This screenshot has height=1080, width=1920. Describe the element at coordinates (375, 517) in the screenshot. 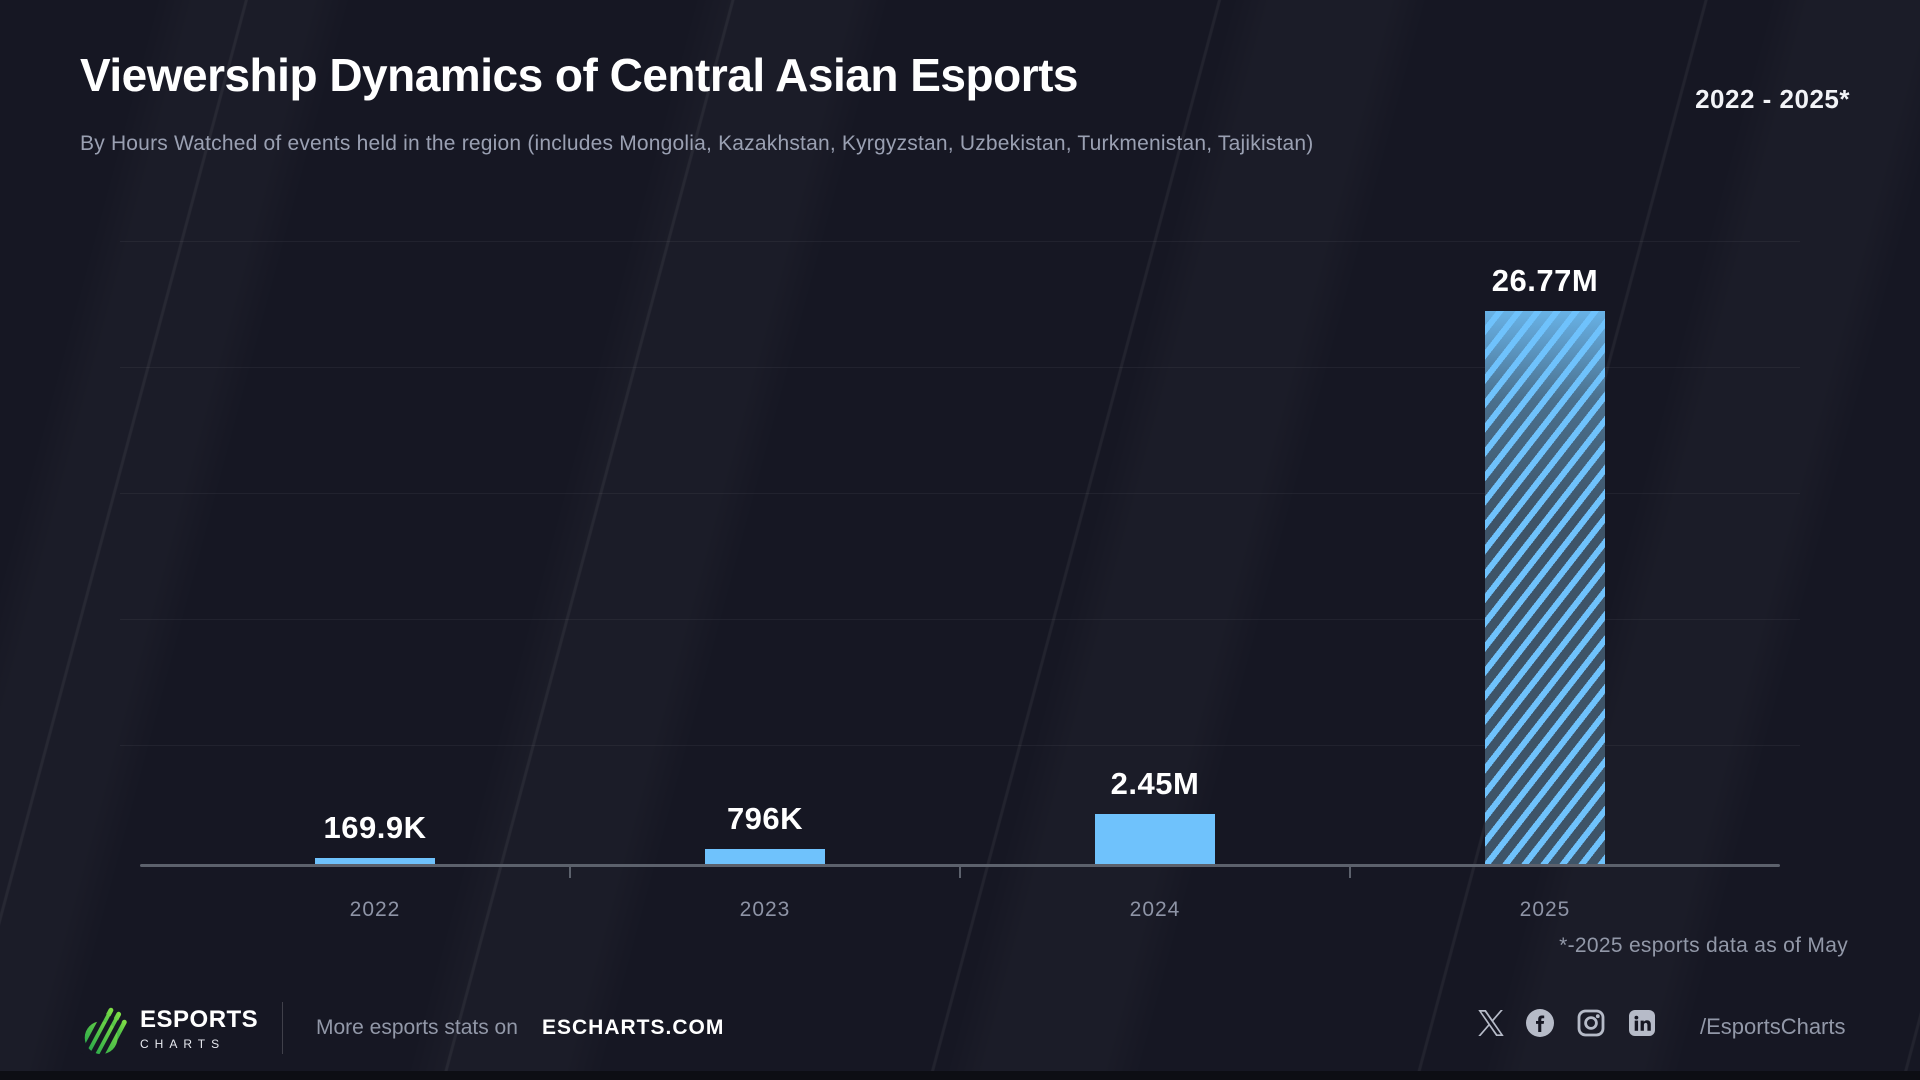

I see `bar-column-2022: 169.9K` at that location.